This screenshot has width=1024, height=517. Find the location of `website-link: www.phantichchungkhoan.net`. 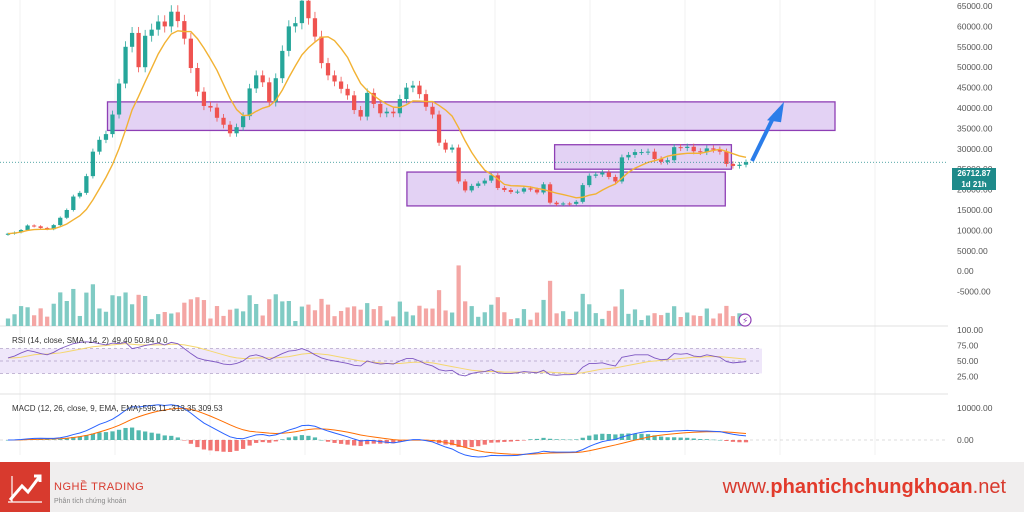

website-link: www.phantichchungkhoan.net is located at coordinates (864, 487).